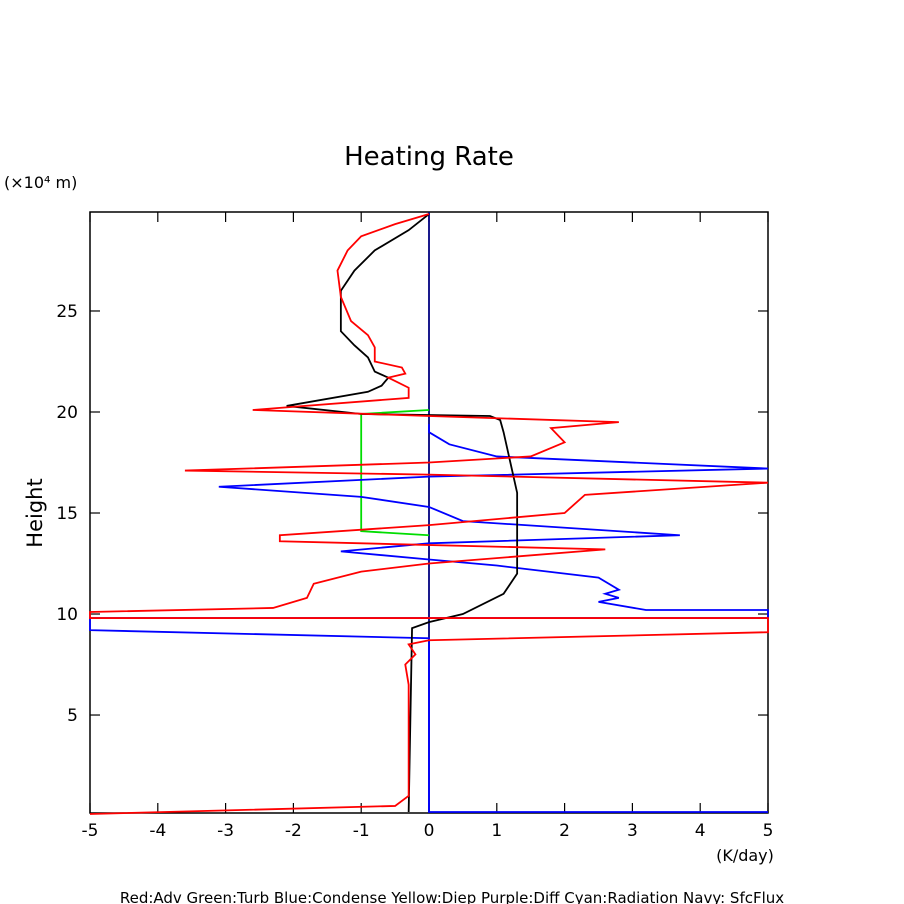 The image size is (904, 904). What do you see at coordinates (67, 615) in the screenshot?
I see `y-tick-label: 10` at bounding box center [67, 615].